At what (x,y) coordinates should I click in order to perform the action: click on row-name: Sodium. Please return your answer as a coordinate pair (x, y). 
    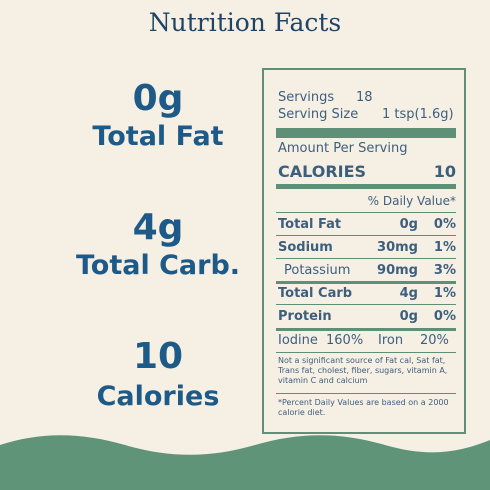
    Looking at the image, I should click on (305, 247).